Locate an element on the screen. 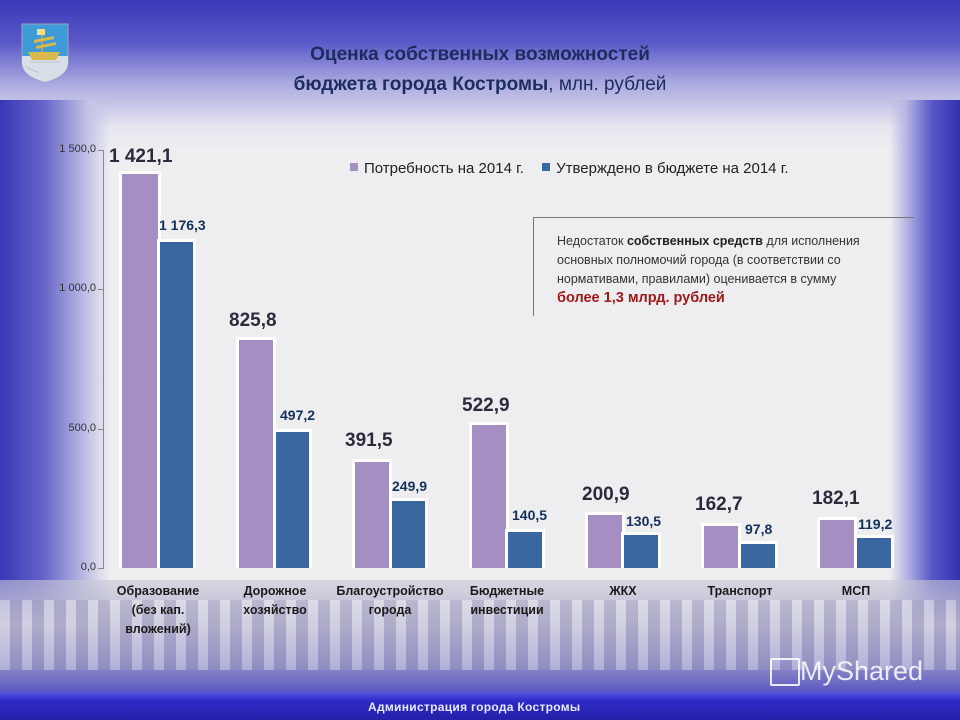  footer-text: Администрация города Костромы is located at coordinates (474, 707).